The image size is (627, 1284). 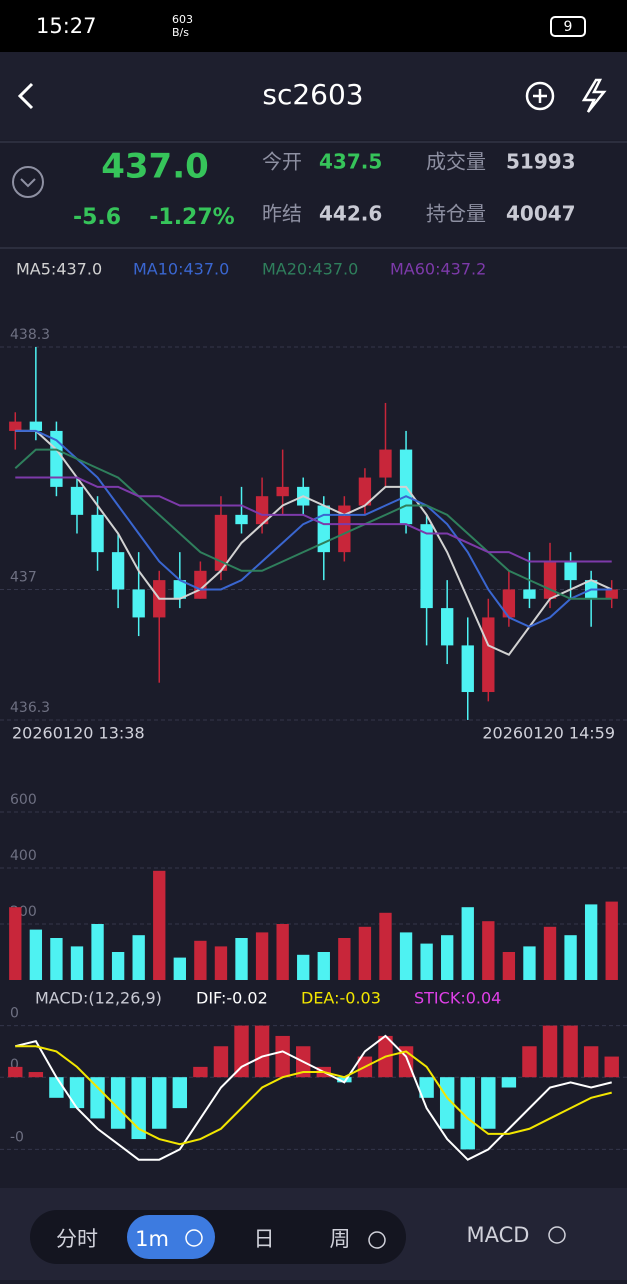 What do you see at coordinates (340, 1239) in the screenshot?
I see `tab: 周` at bounding box center [340, 1239].